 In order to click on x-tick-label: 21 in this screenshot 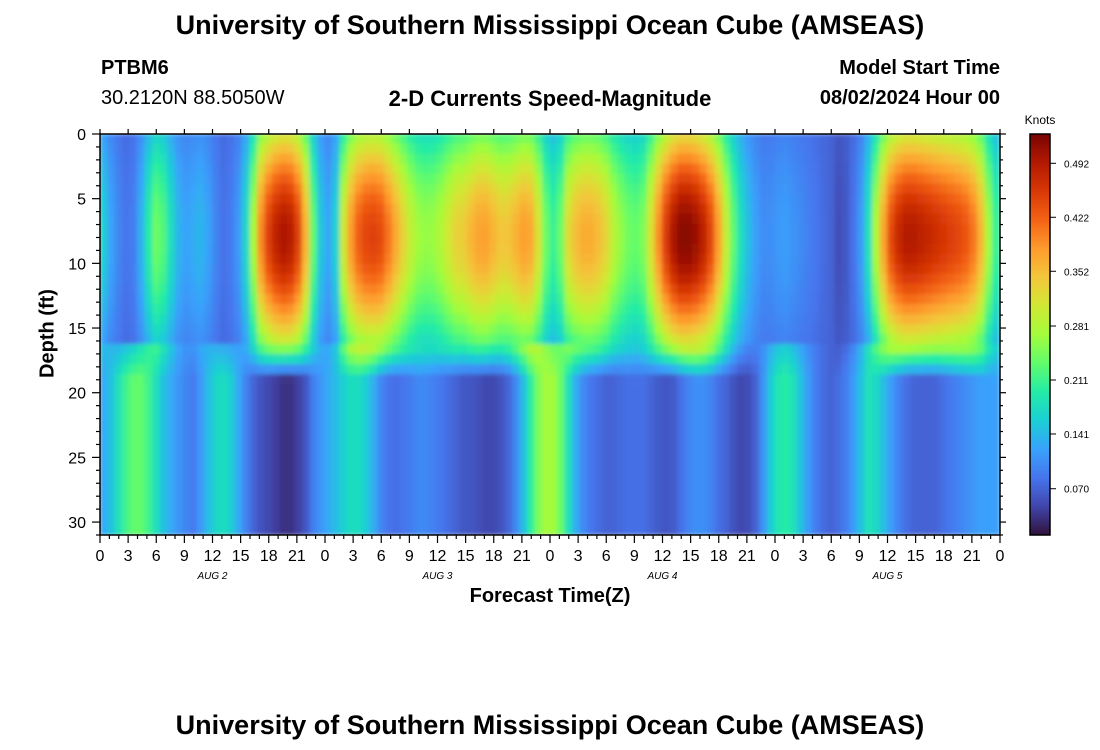, I will do `click(747, 556)`.